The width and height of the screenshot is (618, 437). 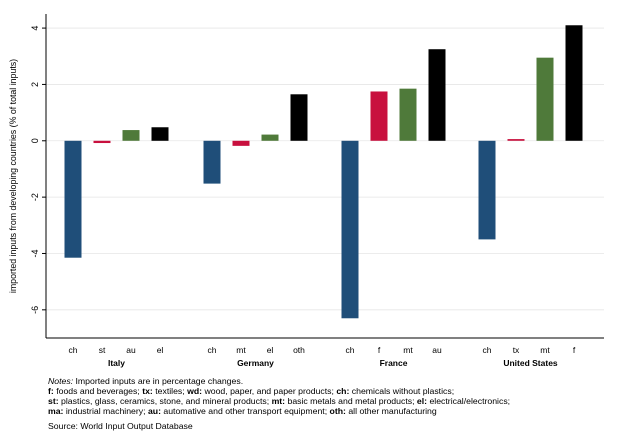 What do you see at coordinates (351, 401) in the screenshot?
I see `notes-code-description: basic metals and metal products;` at bounding box center [351, 401].